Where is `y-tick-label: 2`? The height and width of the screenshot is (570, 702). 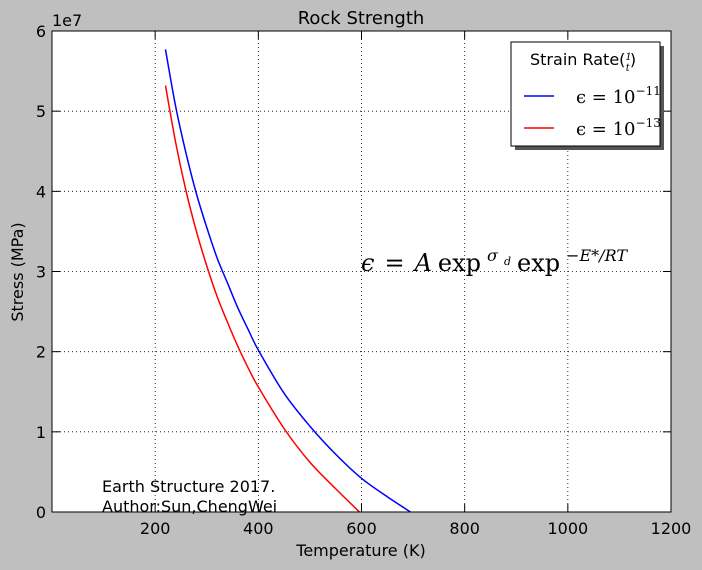 y-tick-label: 2 is located at coordinates (41, 352).